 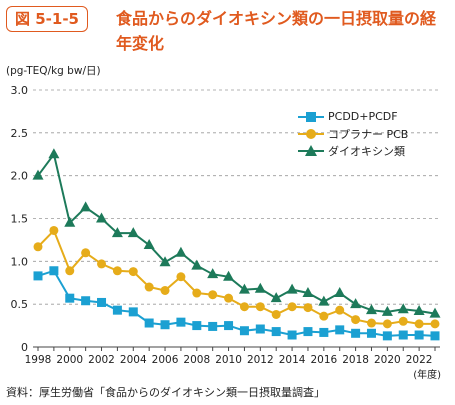 What do you see at coordinates (363, 116) in the screenshot?
I see `legend-label: PCDD+PCDF` at bounding box center [363, 116].